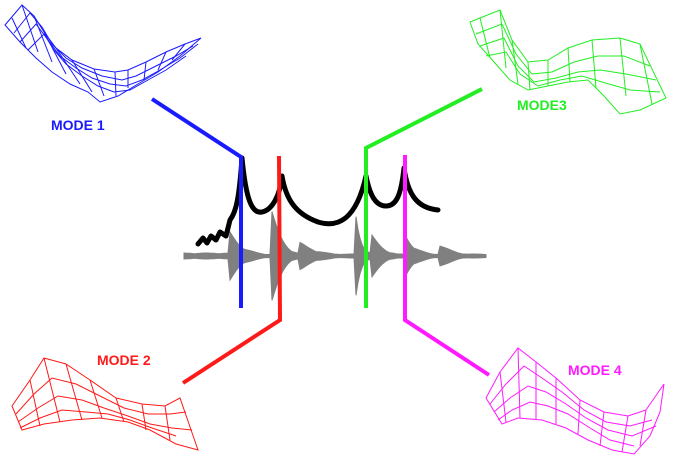  What do you see at coordinates (542, 105) in the screenshot?
I see `mode-3-label: MODE3` at bounding box center [542, 105].